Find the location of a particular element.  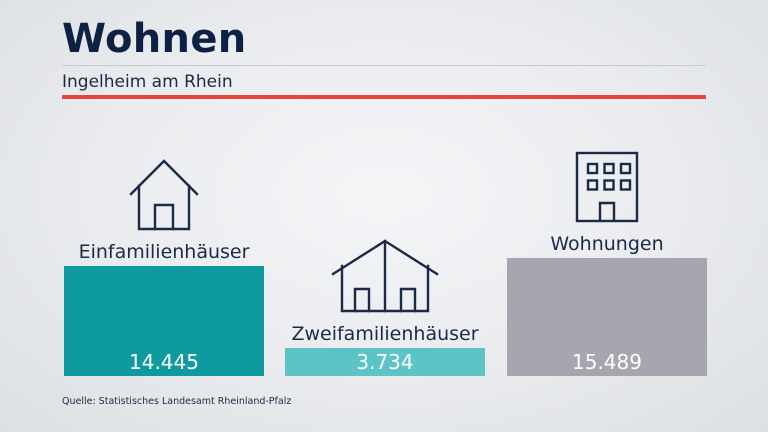

category-label: Einfamilienhäuser is located at coordinates (164, 252).